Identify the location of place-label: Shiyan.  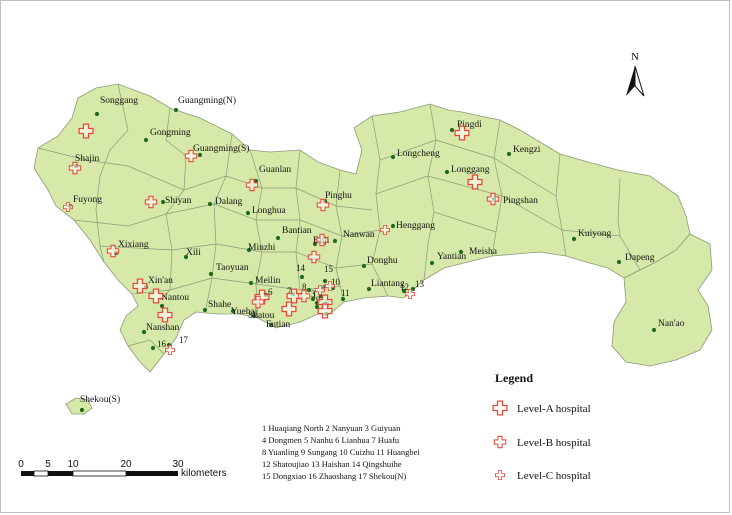
(178, 201).